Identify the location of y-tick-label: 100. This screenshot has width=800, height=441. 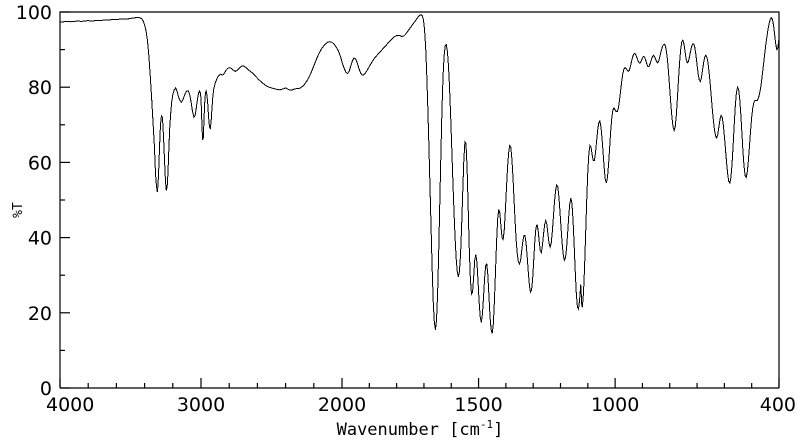
(34, 13).